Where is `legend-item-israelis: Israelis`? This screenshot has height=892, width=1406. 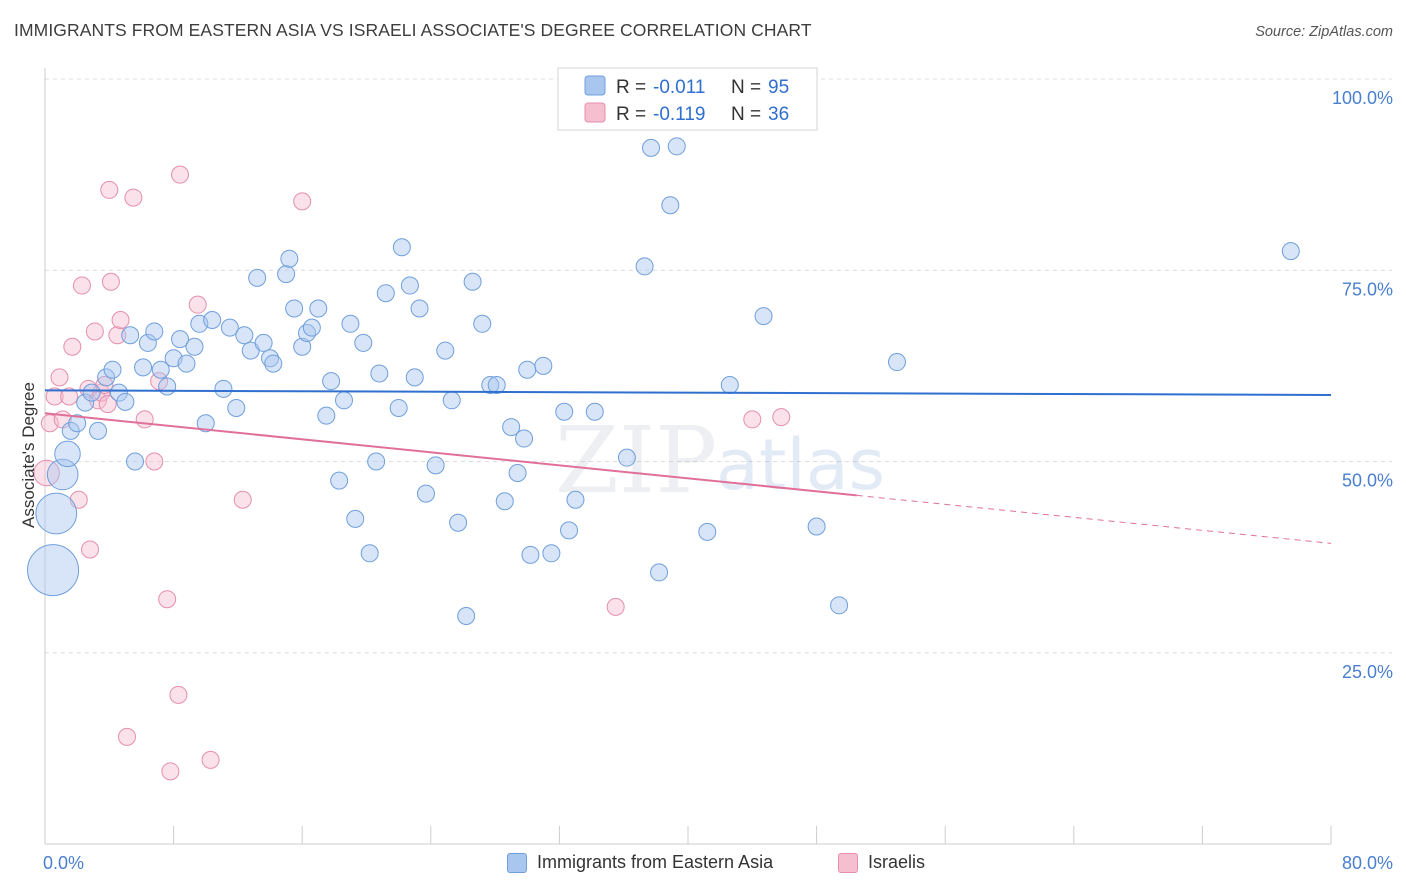 legend-item-israelis: Israelis is located at coordinates (881, 862).